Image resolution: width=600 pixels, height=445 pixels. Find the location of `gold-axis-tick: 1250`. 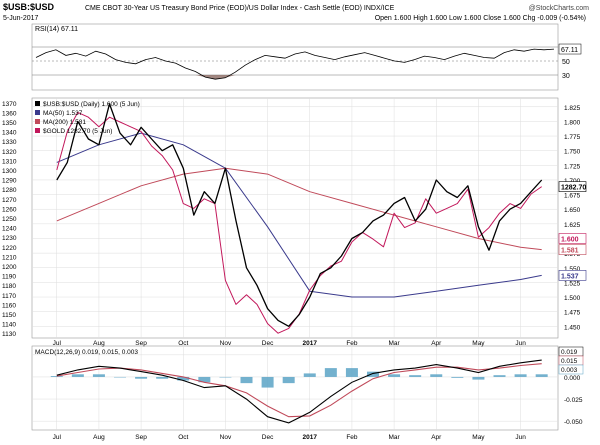

gold-axis-tick: 1250 is located at coordinates (9, 219).